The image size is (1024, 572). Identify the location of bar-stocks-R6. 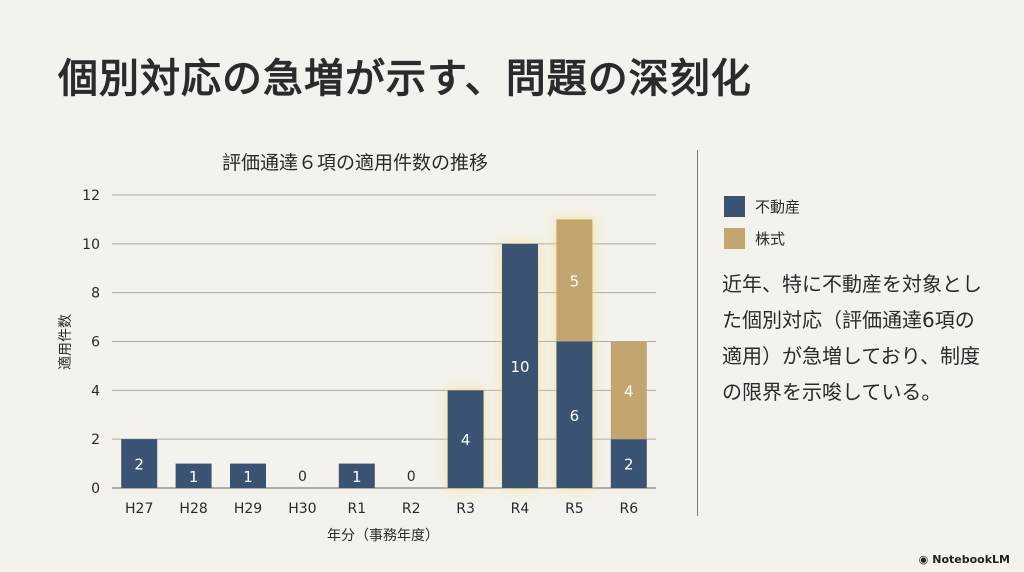
(628, 390).